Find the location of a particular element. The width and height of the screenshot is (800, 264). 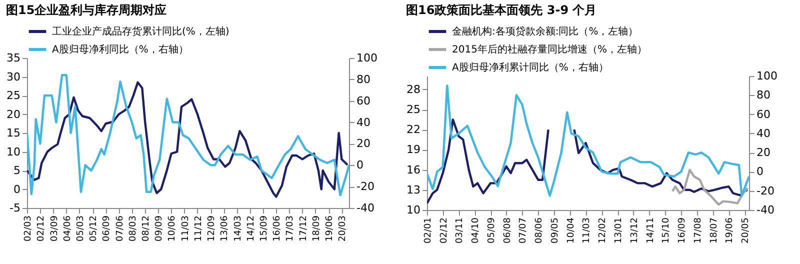

y-tick-label: 30 is located at coordinates (13, 77).